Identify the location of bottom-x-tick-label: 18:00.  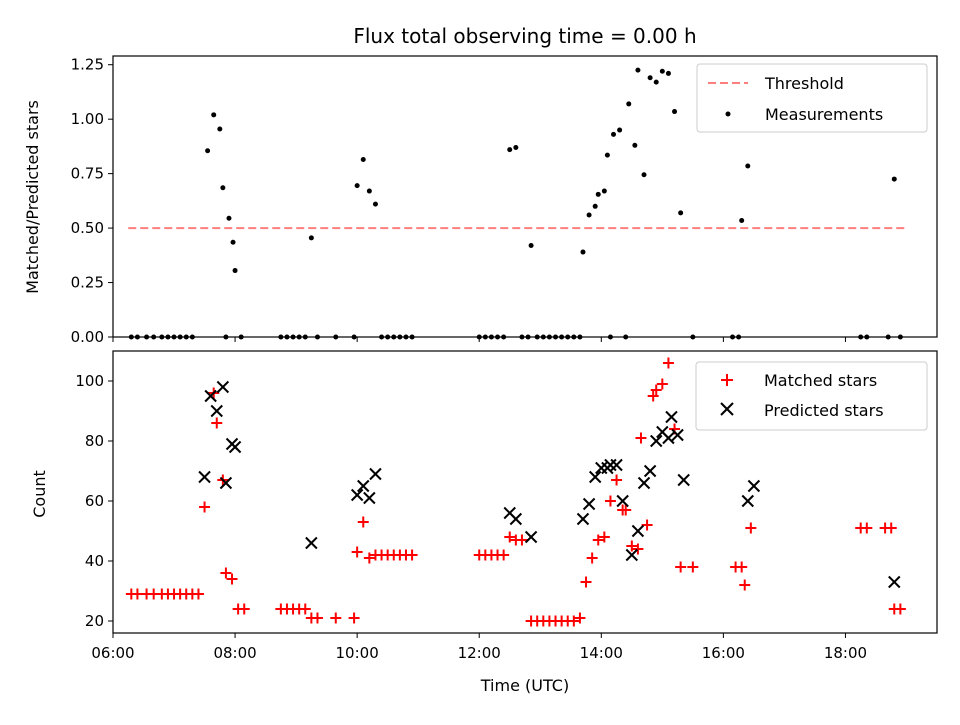
(845, 653).